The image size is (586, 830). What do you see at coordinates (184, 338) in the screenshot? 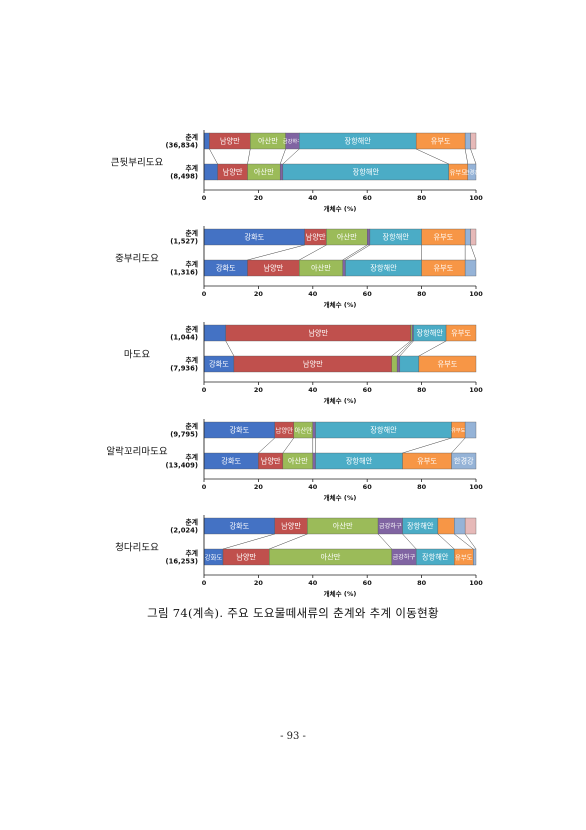
I see `total-count: (1,044)` at bounding box center [184, 338].